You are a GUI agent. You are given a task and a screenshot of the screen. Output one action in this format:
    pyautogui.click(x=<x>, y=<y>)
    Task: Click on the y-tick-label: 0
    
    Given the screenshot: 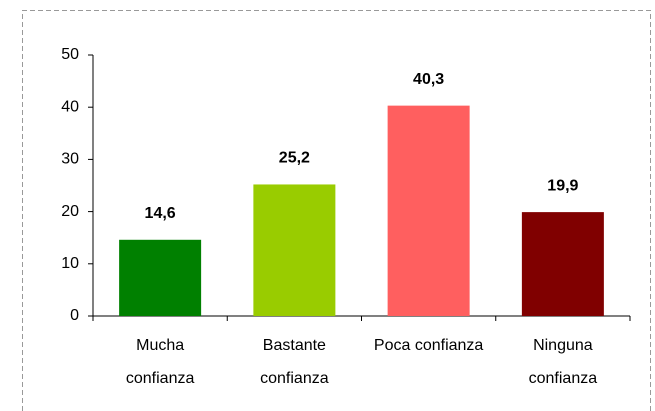 What is the action you would take?
    pyautogui.click(x=74, y=315)
    